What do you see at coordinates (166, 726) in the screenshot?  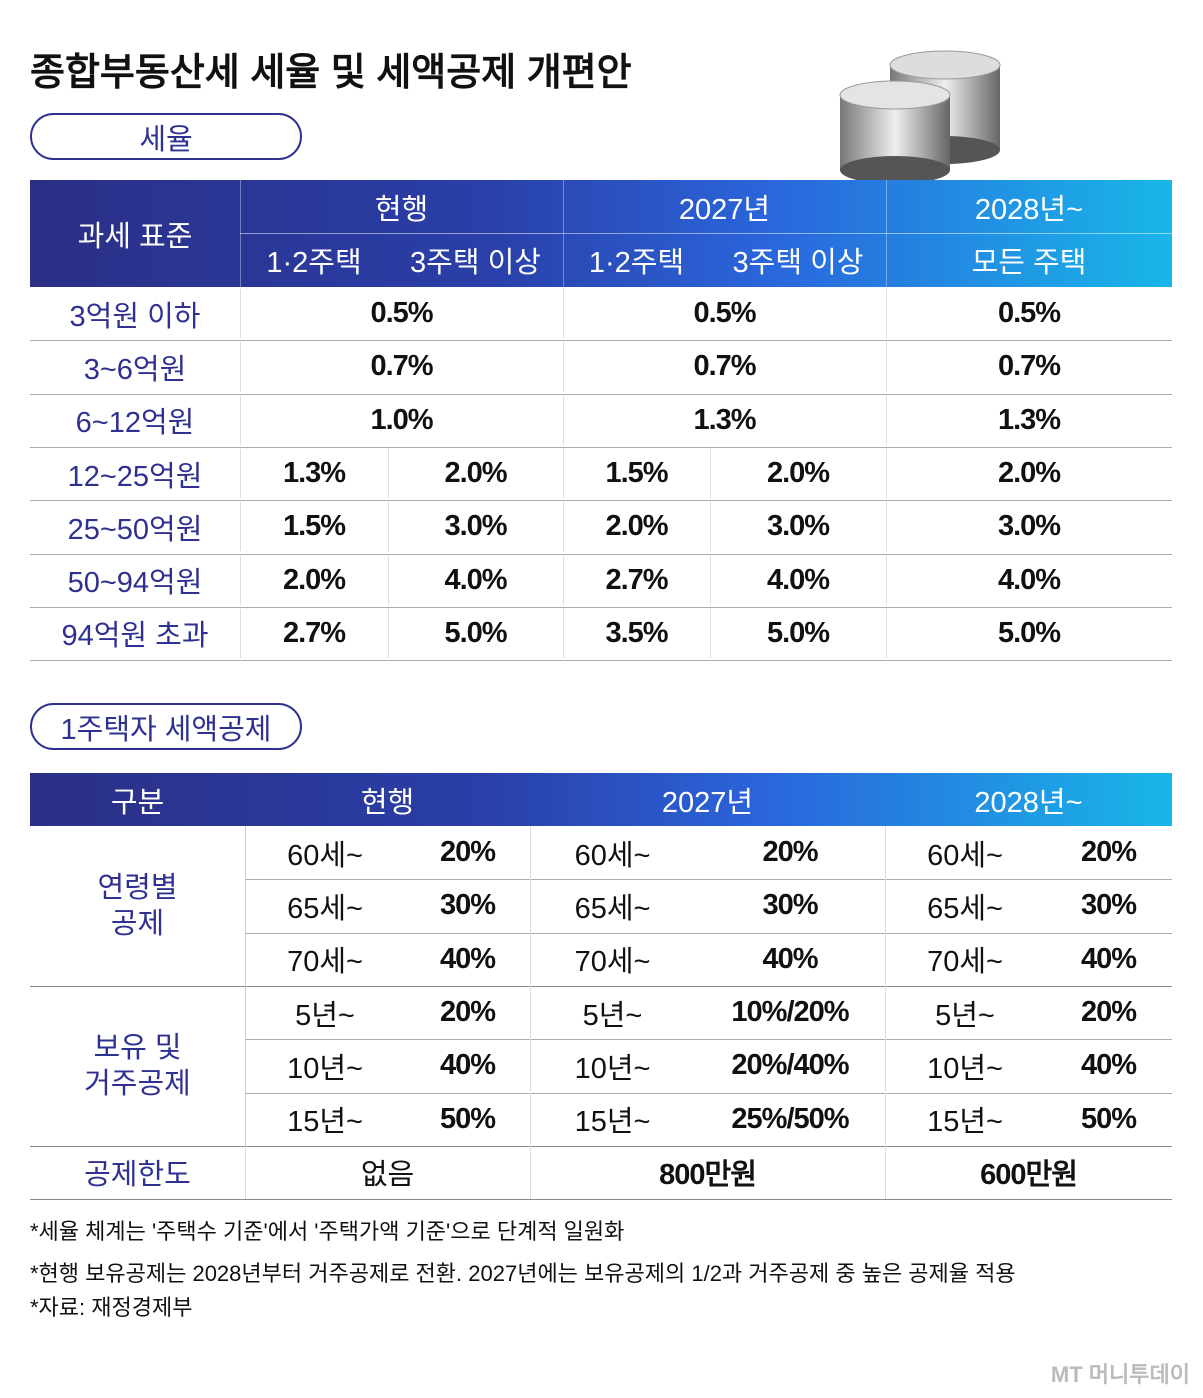 I see `section-pill: 1주택자 세액공제` at bounding box center [166, 726].